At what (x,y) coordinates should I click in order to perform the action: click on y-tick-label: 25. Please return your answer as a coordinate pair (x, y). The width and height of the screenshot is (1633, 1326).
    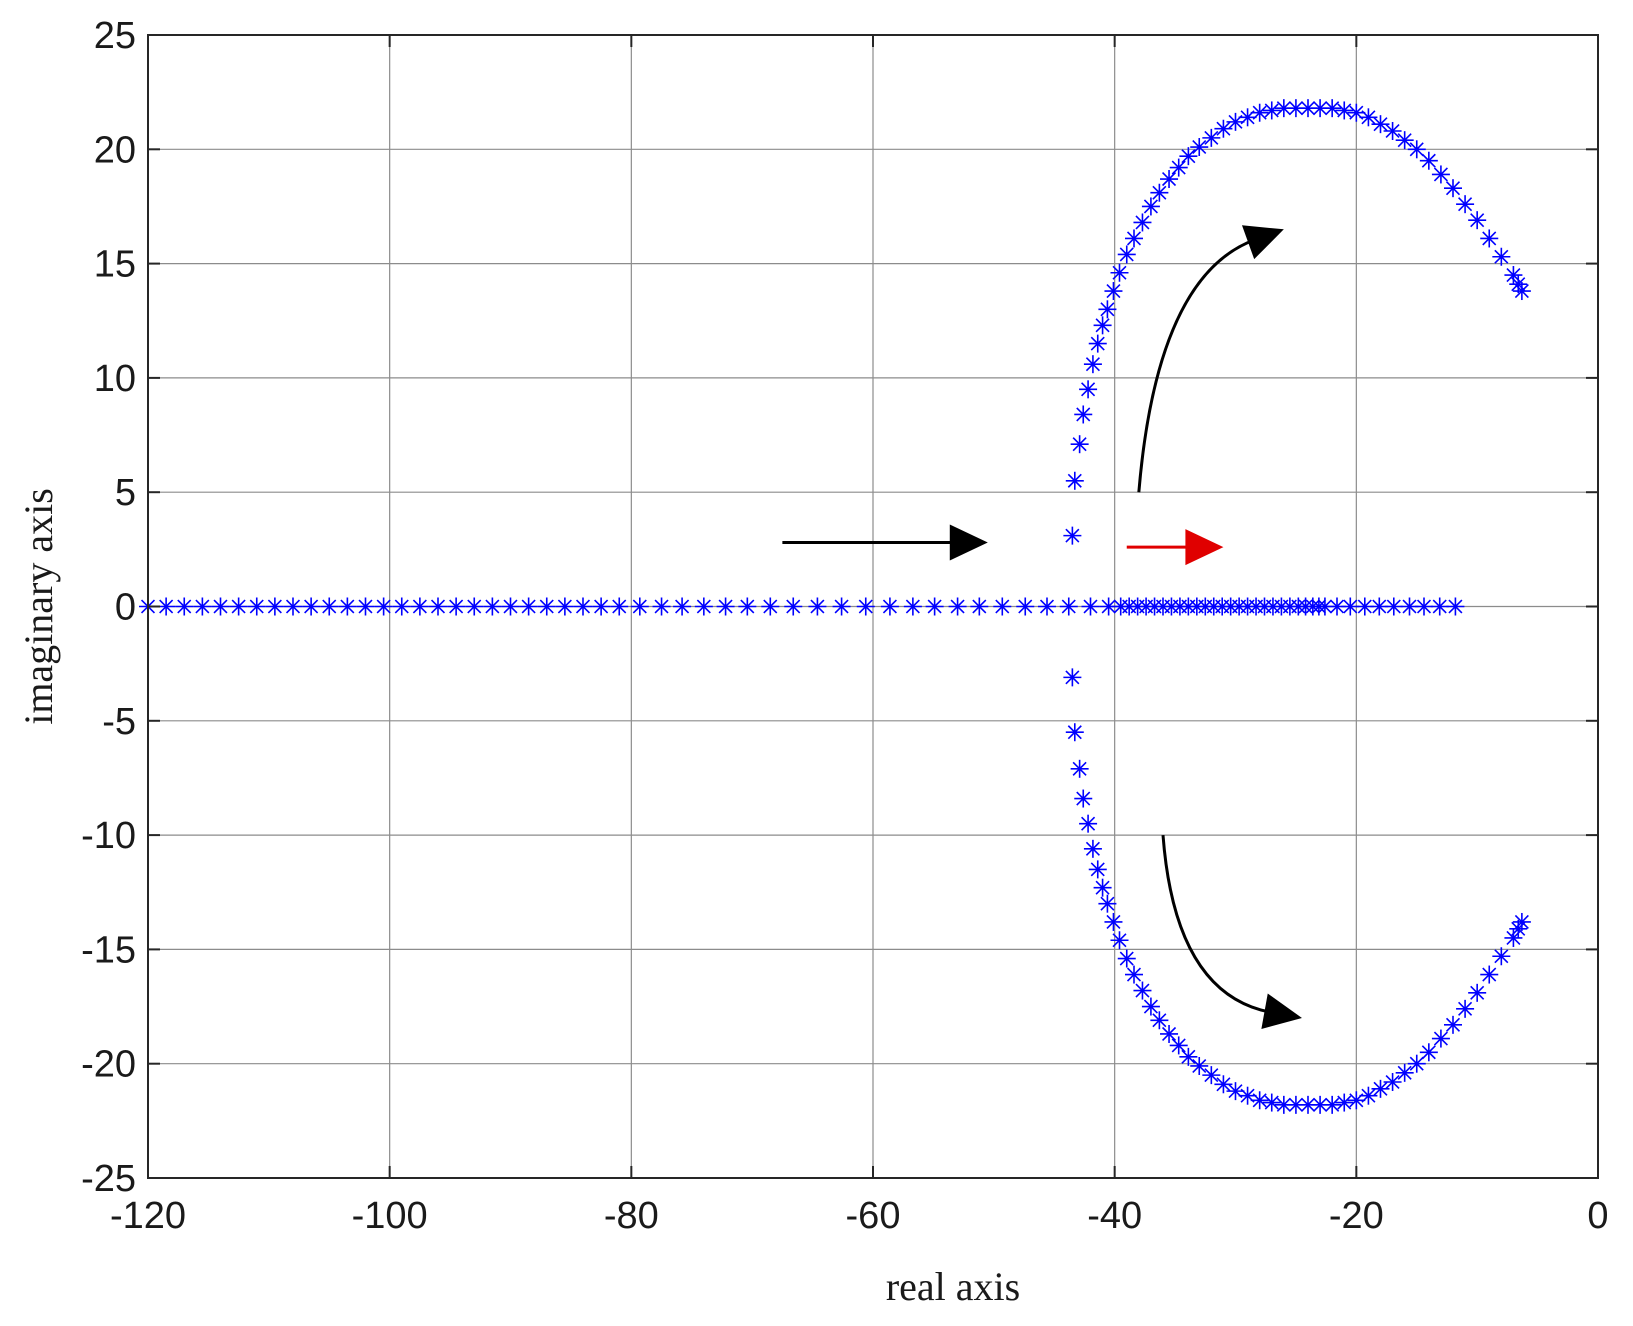
    Looking at the image, I should click on (115, 36).